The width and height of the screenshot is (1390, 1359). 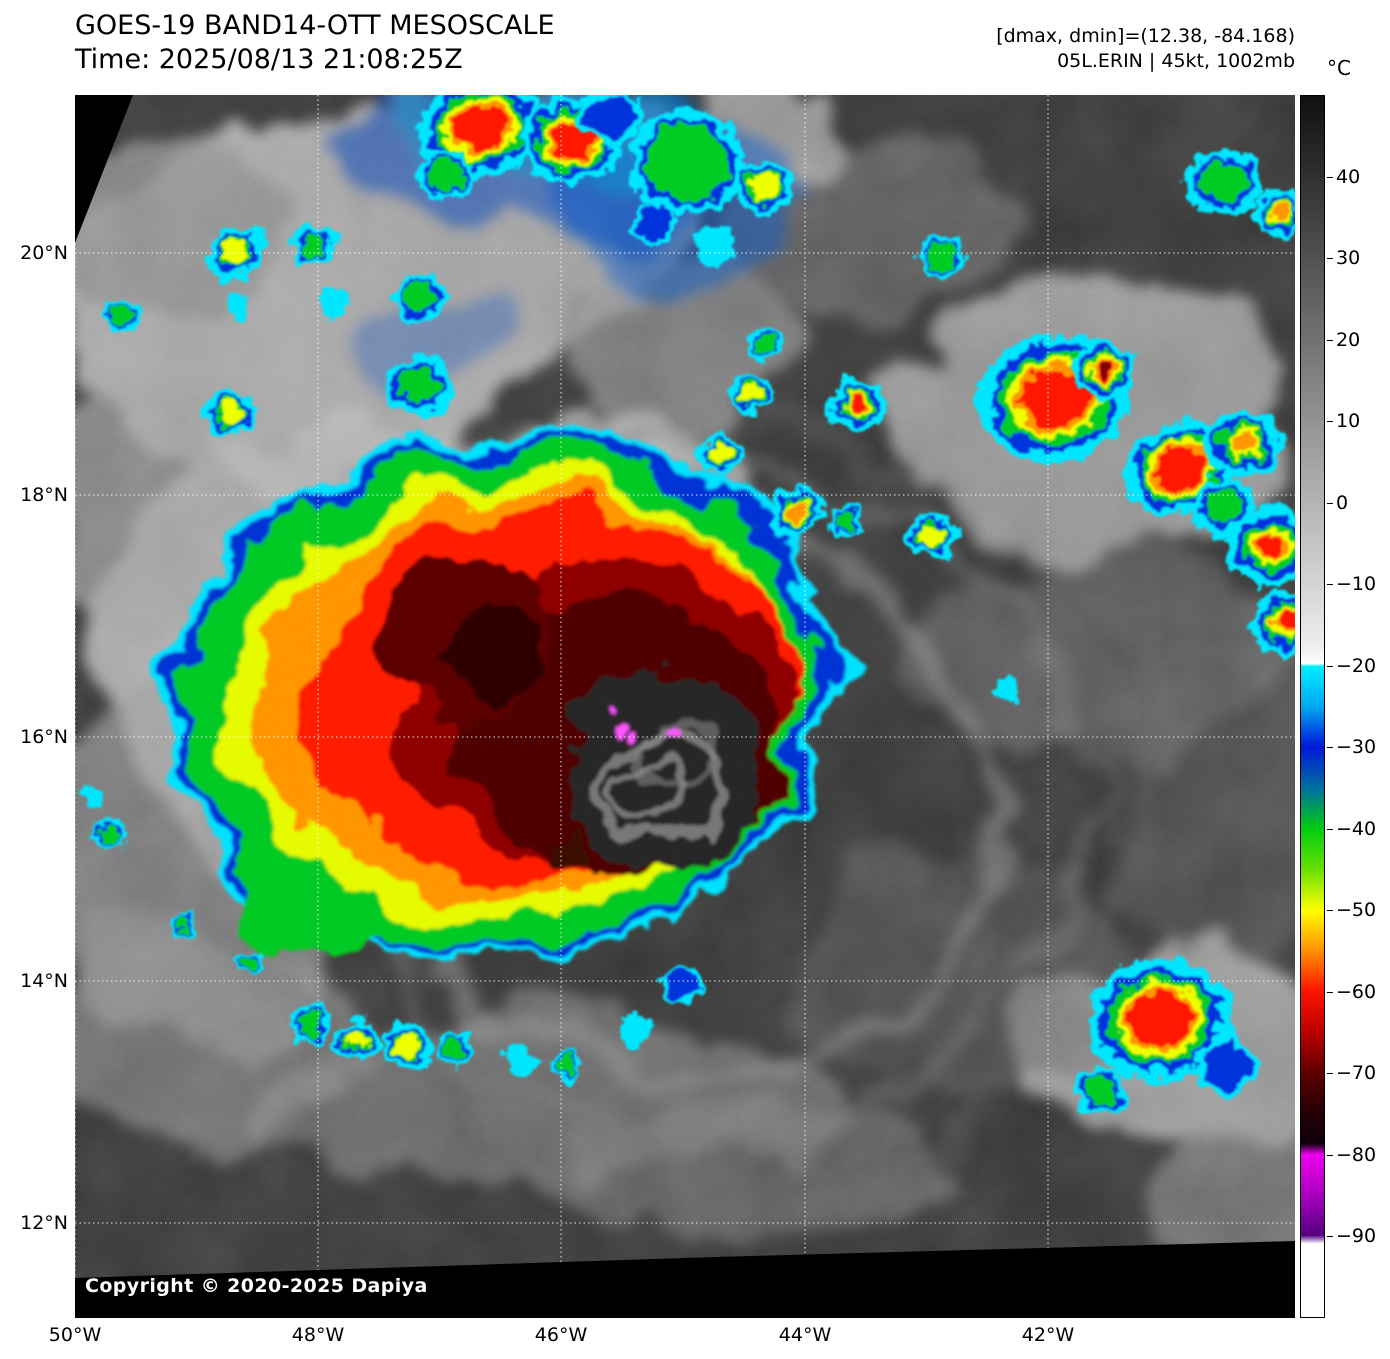 What do you see at coordinates (1348, 176) in the screenshot?
I see `colorbar-tick-label: 40` at bounding box center [1348, 176].